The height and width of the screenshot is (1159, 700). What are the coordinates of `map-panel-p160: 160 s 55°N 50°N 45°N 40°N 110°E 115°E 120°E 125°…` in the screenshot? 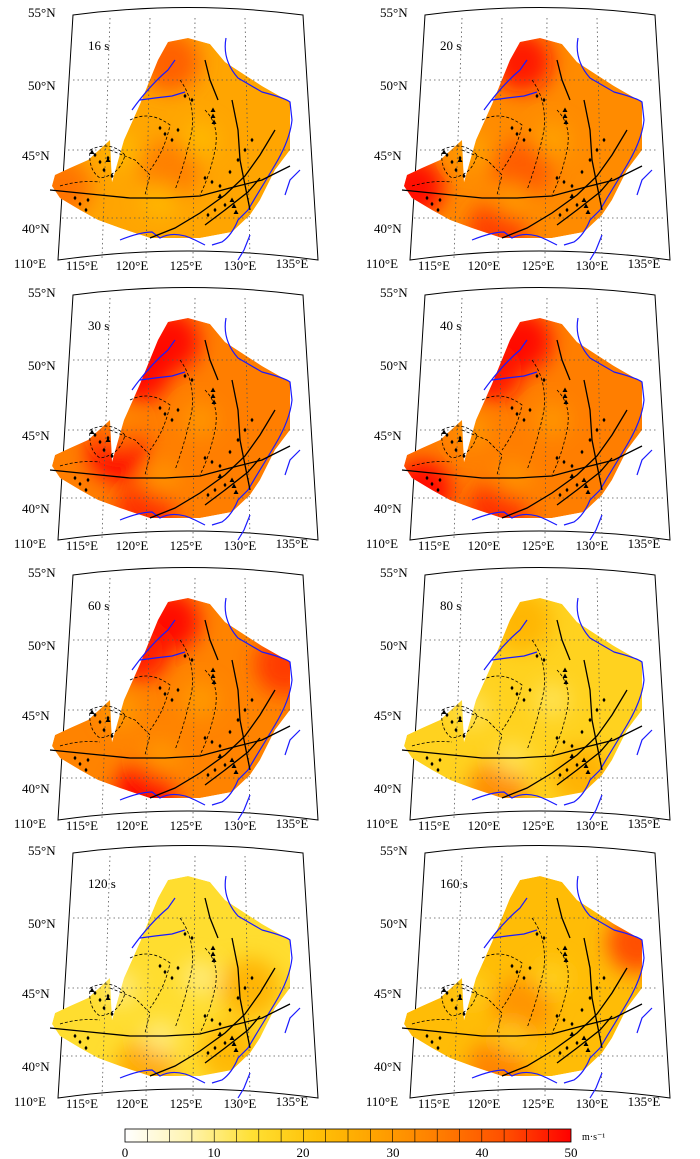 It's located at (518, 977).